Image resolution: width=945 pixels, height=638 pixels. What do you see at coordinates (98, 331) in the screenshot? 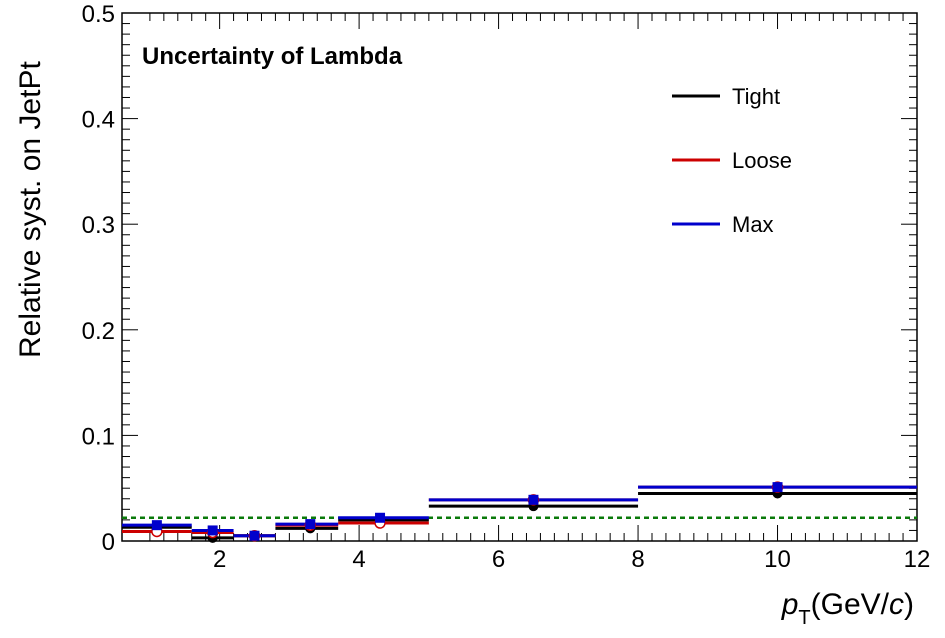
I see `y-tick-label: 0.2` at bounding box center [98, 331].